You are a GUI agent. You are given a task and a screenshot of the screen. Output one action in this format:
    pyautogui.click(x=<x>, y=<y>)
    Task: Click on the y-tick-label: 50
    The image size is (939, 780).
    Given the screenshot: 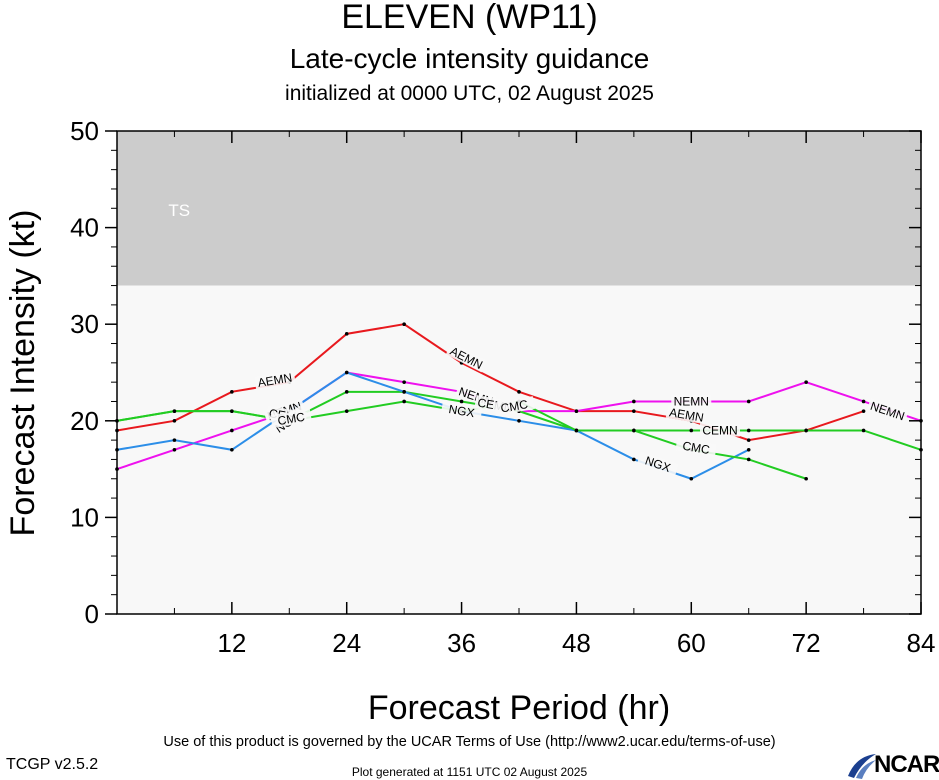 What is the action you would take?
    pyautogui.click(x=84, y=131)
    